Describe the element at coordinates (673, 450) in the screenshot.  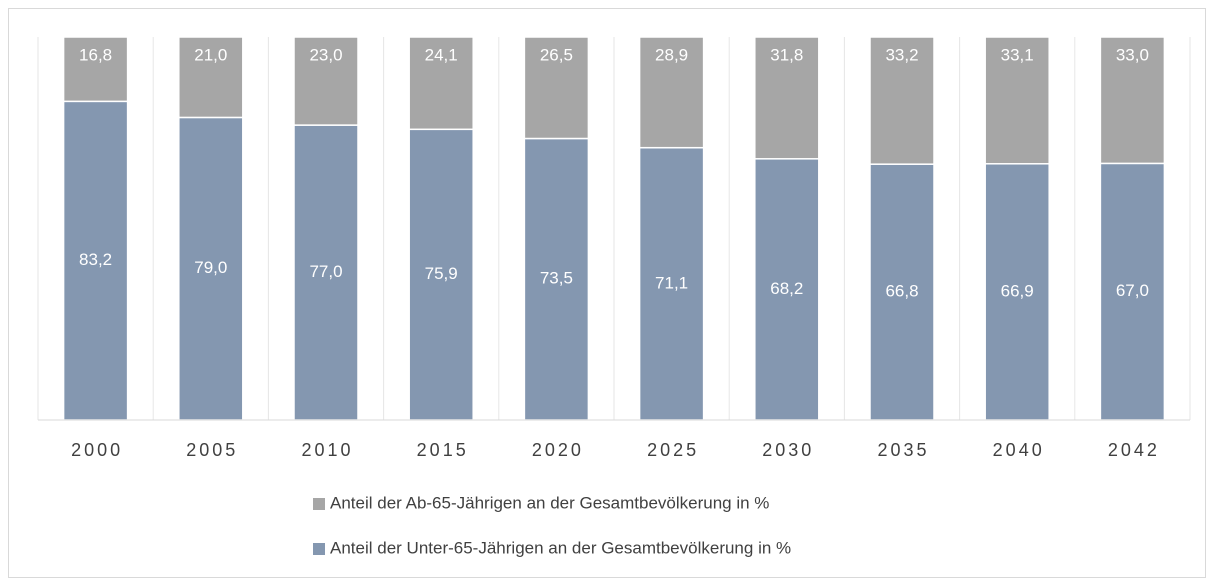
I see `x-tick-label: 2025` at that location.